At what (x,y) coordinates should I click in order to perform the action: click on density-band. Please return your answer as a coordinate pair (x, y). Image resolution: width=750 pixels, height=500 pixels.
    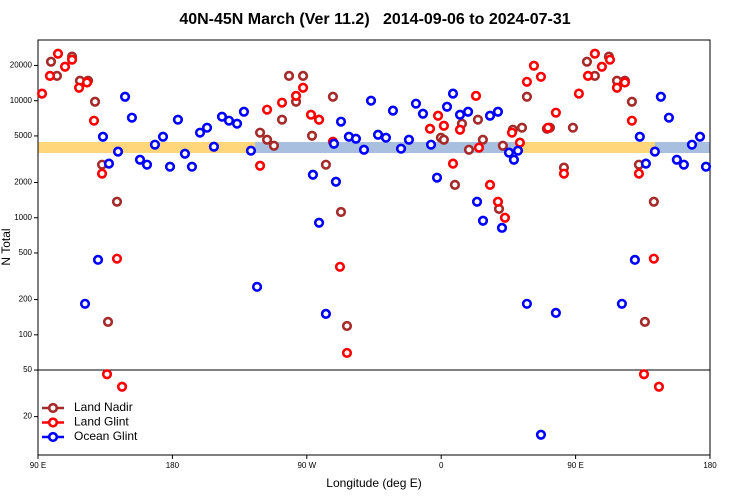
    Looking at the image, I should click on (374, 147).